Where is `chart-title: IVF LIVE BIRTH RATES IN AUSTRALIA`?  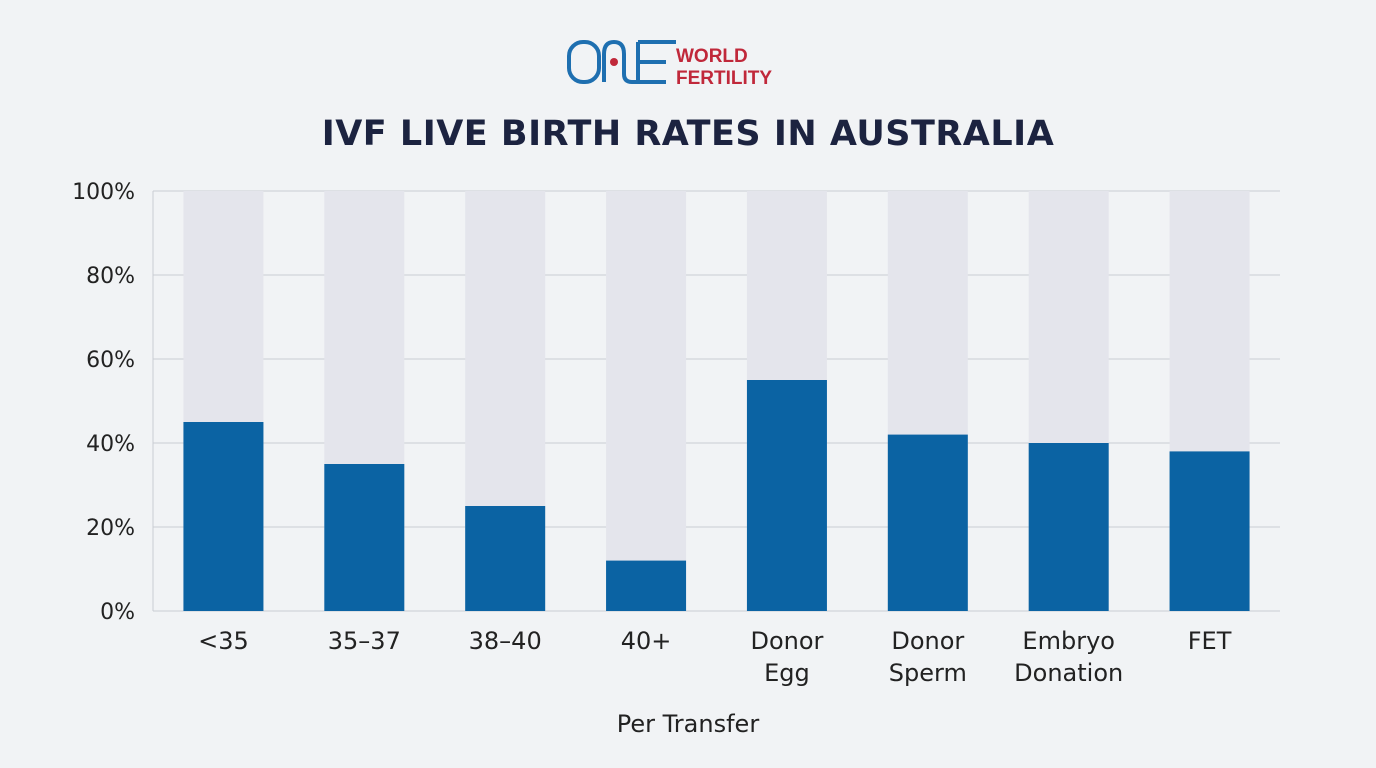 chart-title: IVF LIVE BIRTH RATES IN AUSTRALIA is located at coordinates (688, 134).